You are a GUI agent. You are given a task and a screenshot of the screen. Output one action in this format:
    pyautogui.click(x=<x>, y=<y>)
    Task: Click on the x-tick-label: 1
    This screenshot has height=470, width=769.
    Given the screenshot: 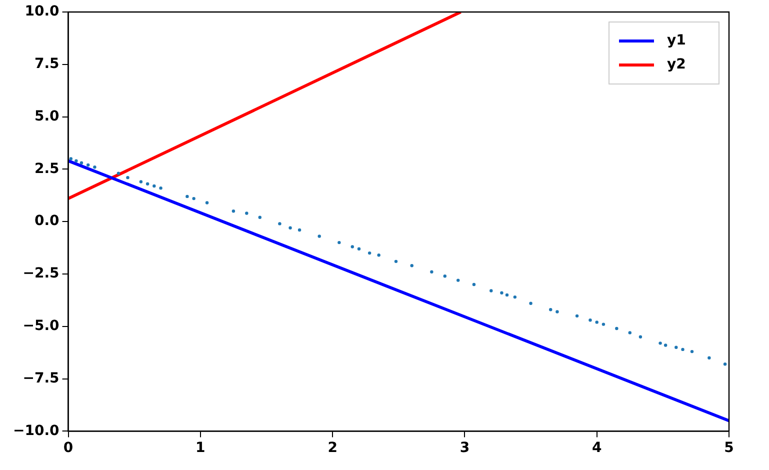 What is the action you would take?
    pyautogui.click(x=201, y=448)
    